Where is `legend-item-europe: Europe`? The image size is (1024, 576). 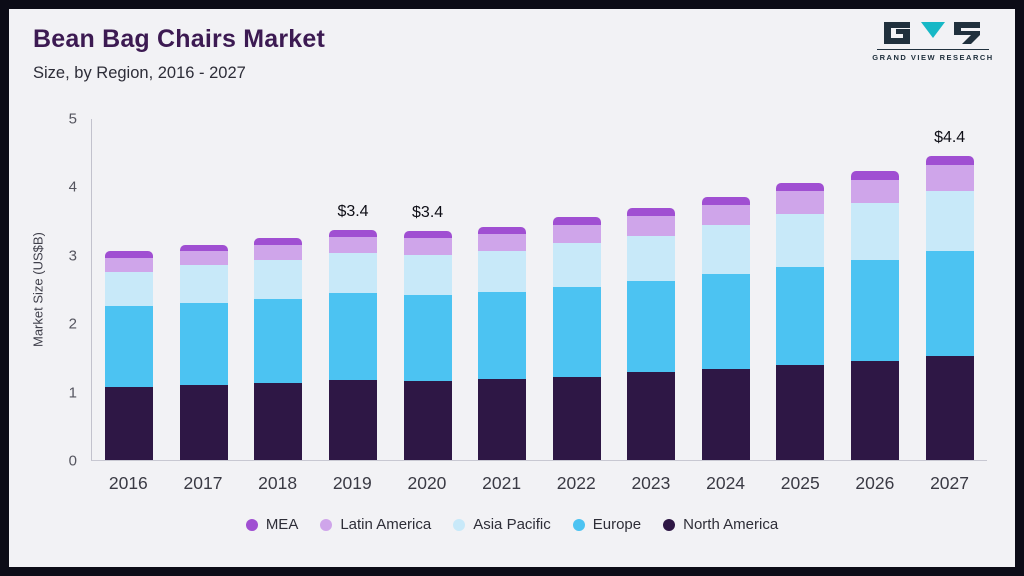 legend-item-europe: Europe is located at coordinates (607, 524).